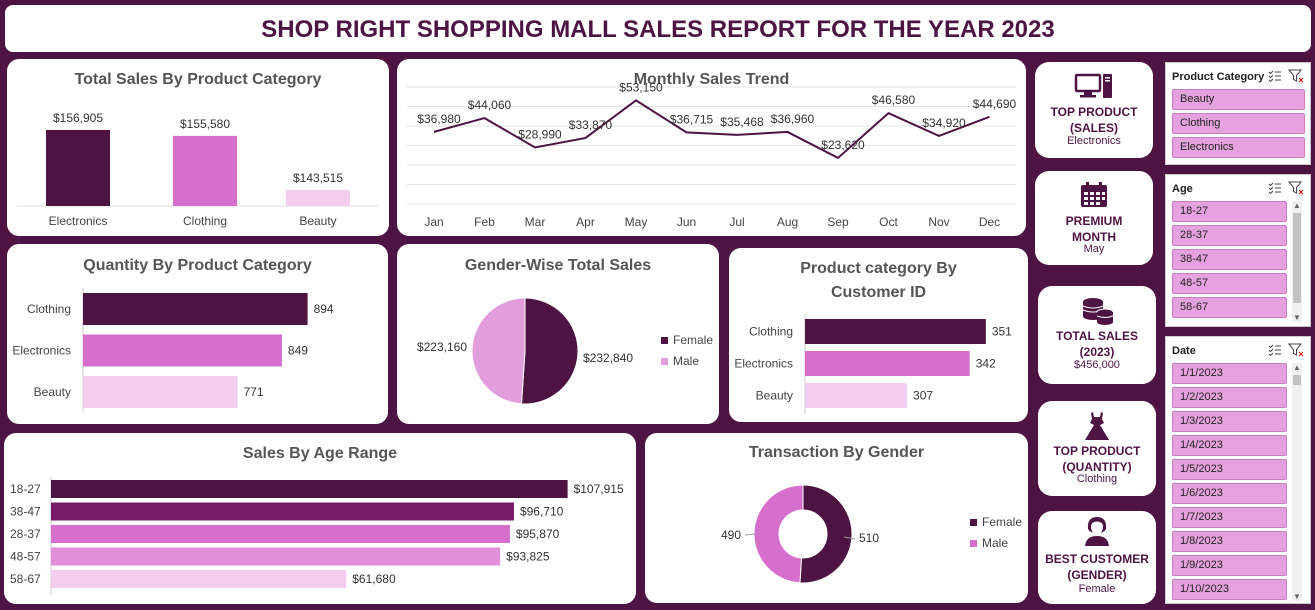 This screenshot has height=610, width=1315. Describe the element at coordinates (78, 118) in the screenshot. I see `data-label: $156,905` at that location.